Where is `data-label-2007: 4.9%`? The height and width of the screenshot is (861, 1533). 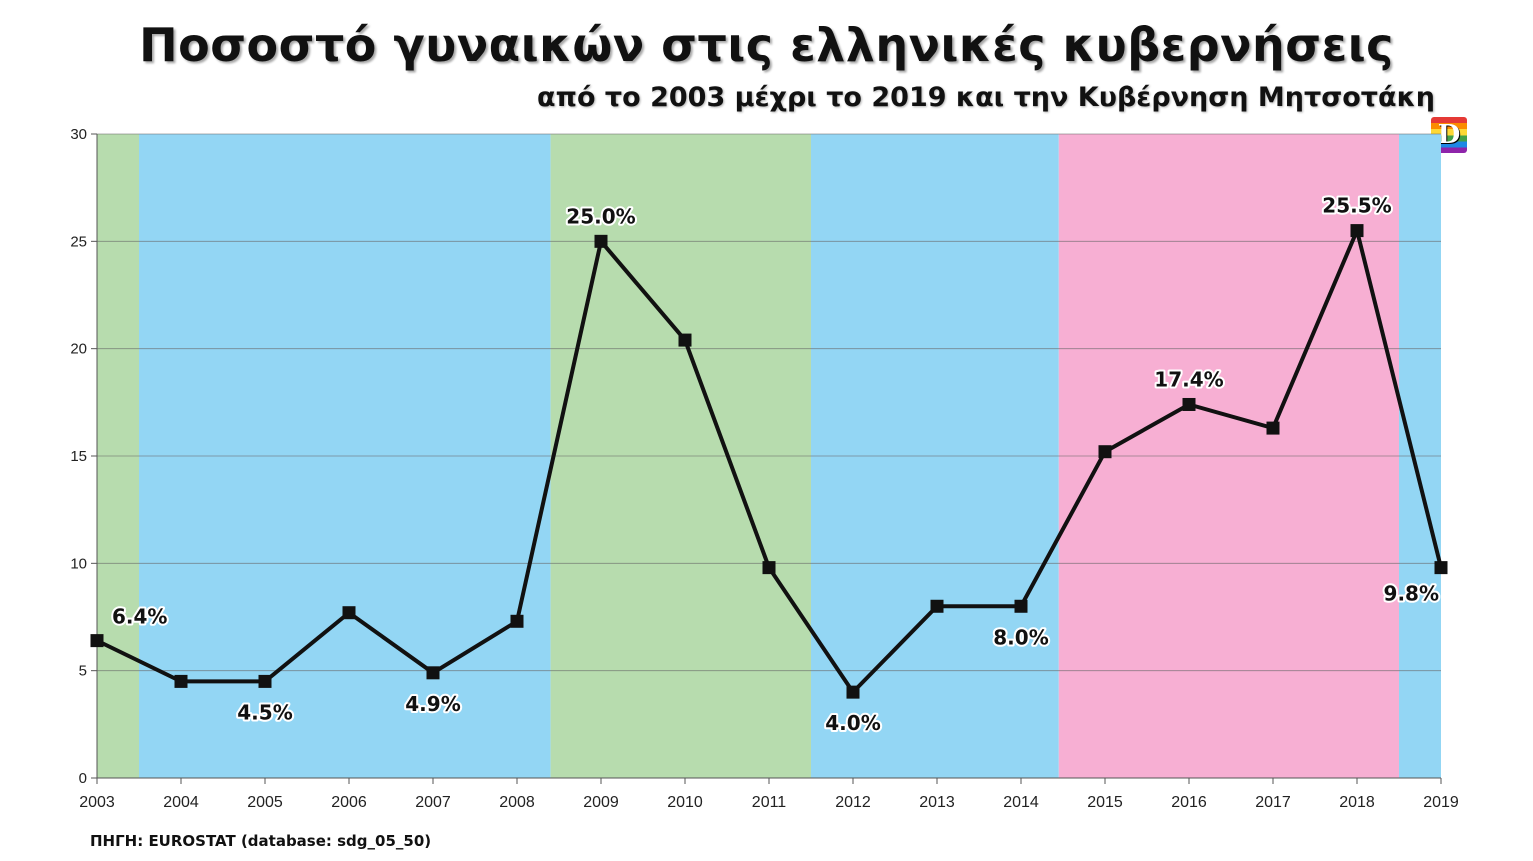
data-label-2007: 4.9% is located at coordinates (432, 704).